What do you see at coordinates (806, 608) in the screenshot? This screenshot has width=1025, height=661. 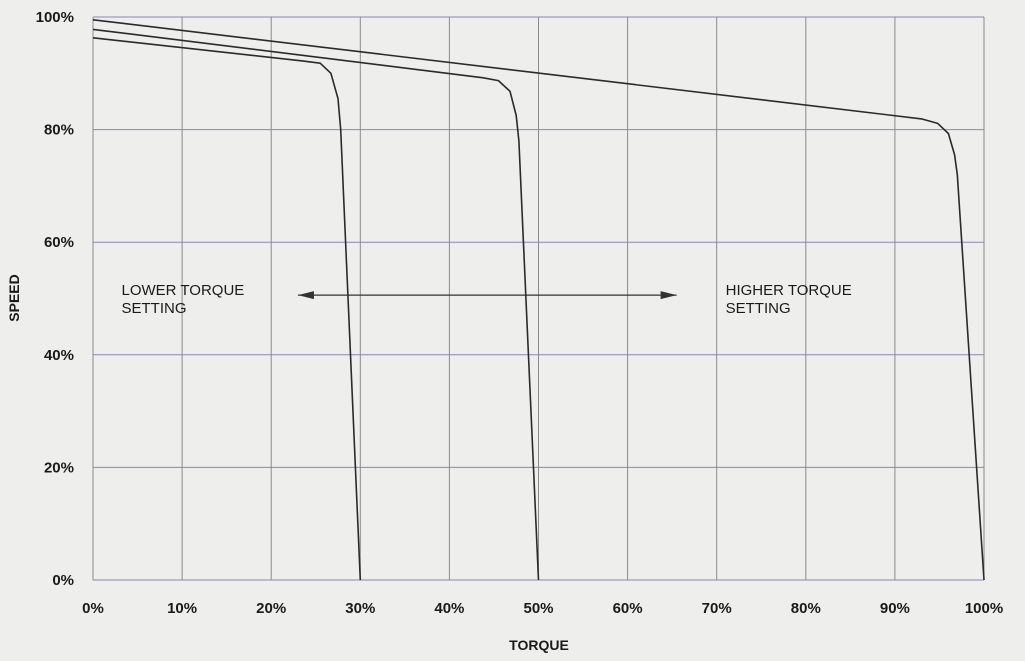 I see `x-tick-label-8: 80%` at bounding box center [806, 608].